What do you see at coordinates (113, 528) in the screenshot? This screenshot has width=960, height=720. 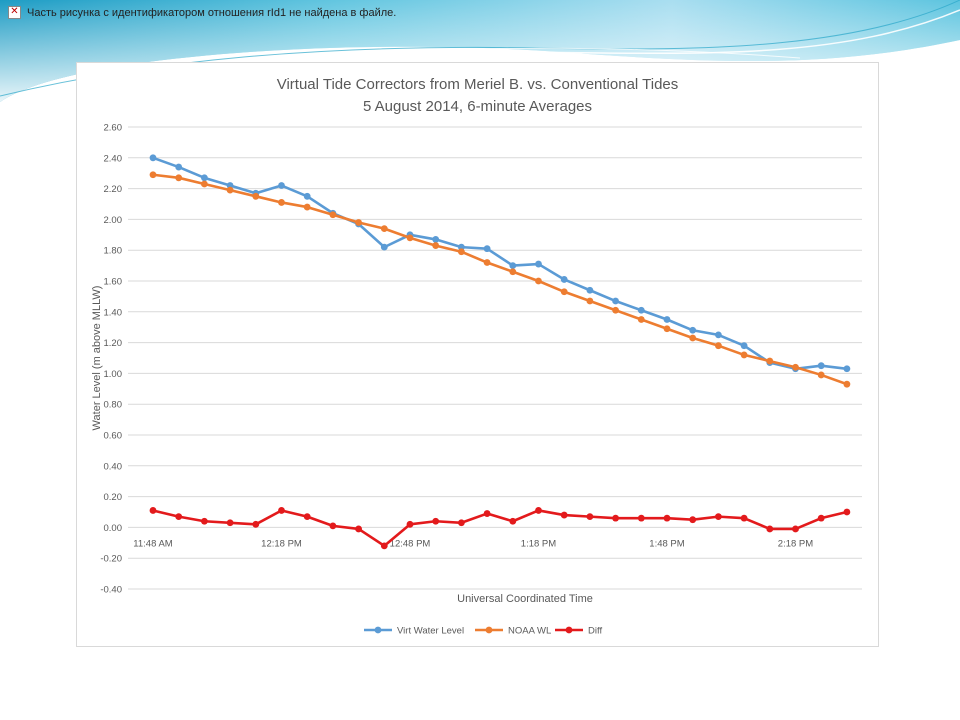 I see `y-tick-label: 0.00` at bounding box center [113, 528].